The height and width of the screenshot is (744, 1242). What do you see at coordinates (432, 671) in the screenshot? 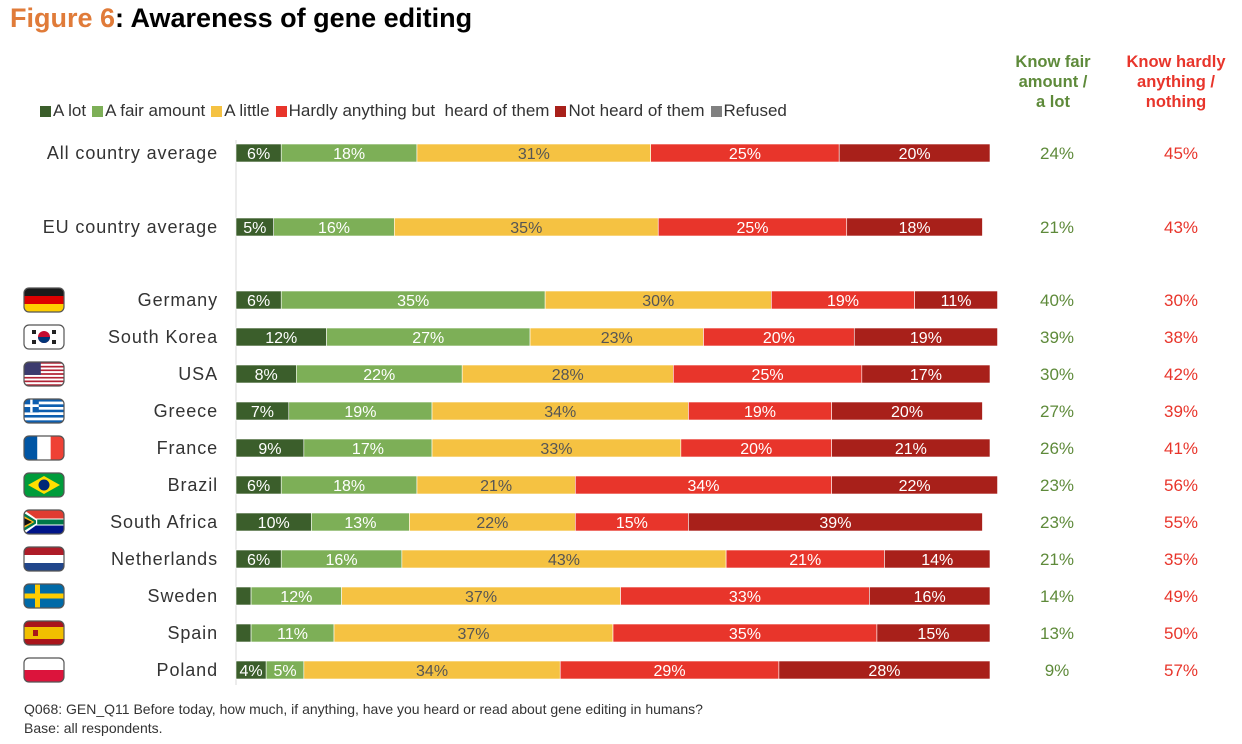
I see `data-label-poland-a-little: 34%` at bounding box center [432, 671].